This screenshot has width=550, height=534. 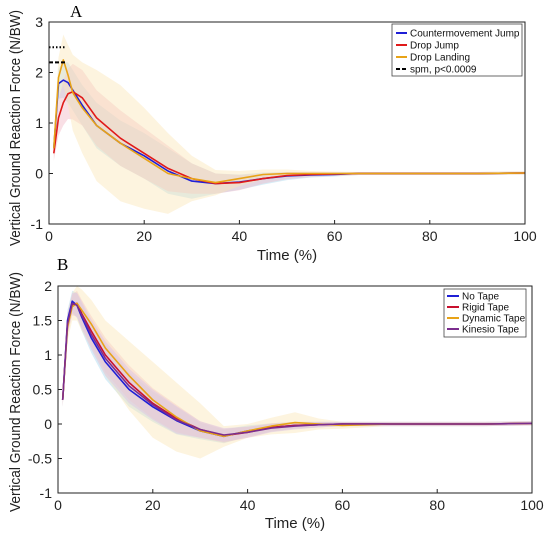 What do you see at coordinates (37, 224) in the screenshot?
I see `panel-a-y-tick-label: -1` at bounding box center [37, 224].